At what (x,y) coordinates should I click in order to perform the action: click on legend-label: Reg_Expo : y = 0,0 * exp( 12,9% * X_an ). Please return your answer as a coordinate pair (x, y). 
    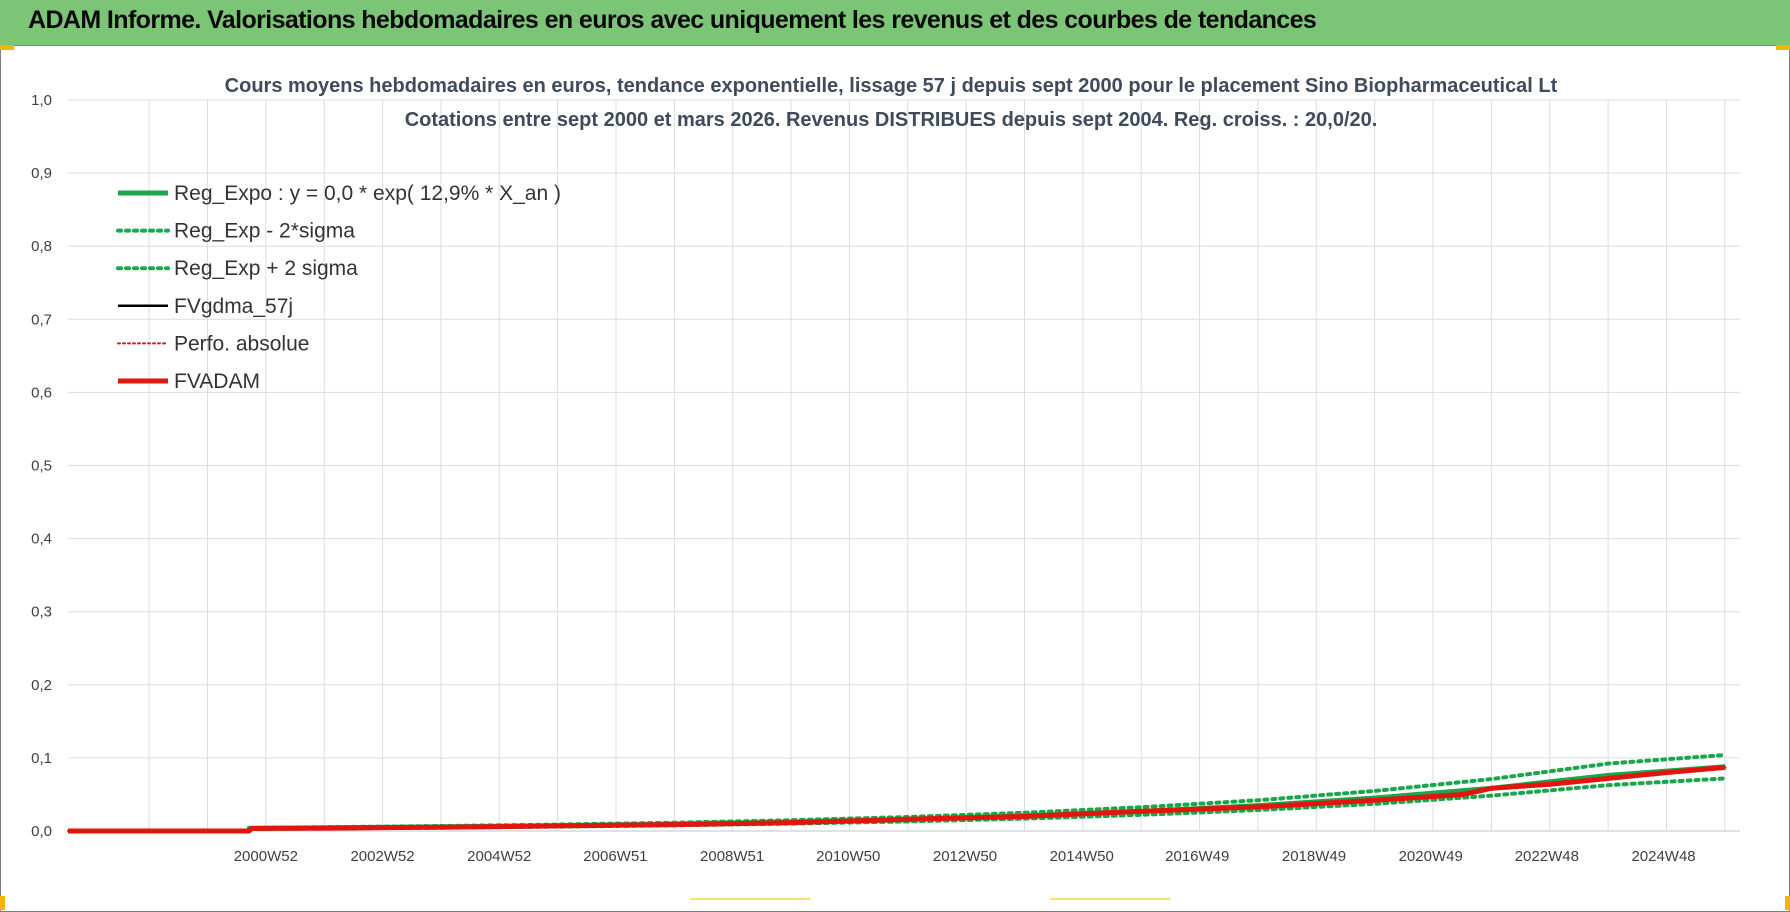
    Looking at the image, I should click on (367, 193).